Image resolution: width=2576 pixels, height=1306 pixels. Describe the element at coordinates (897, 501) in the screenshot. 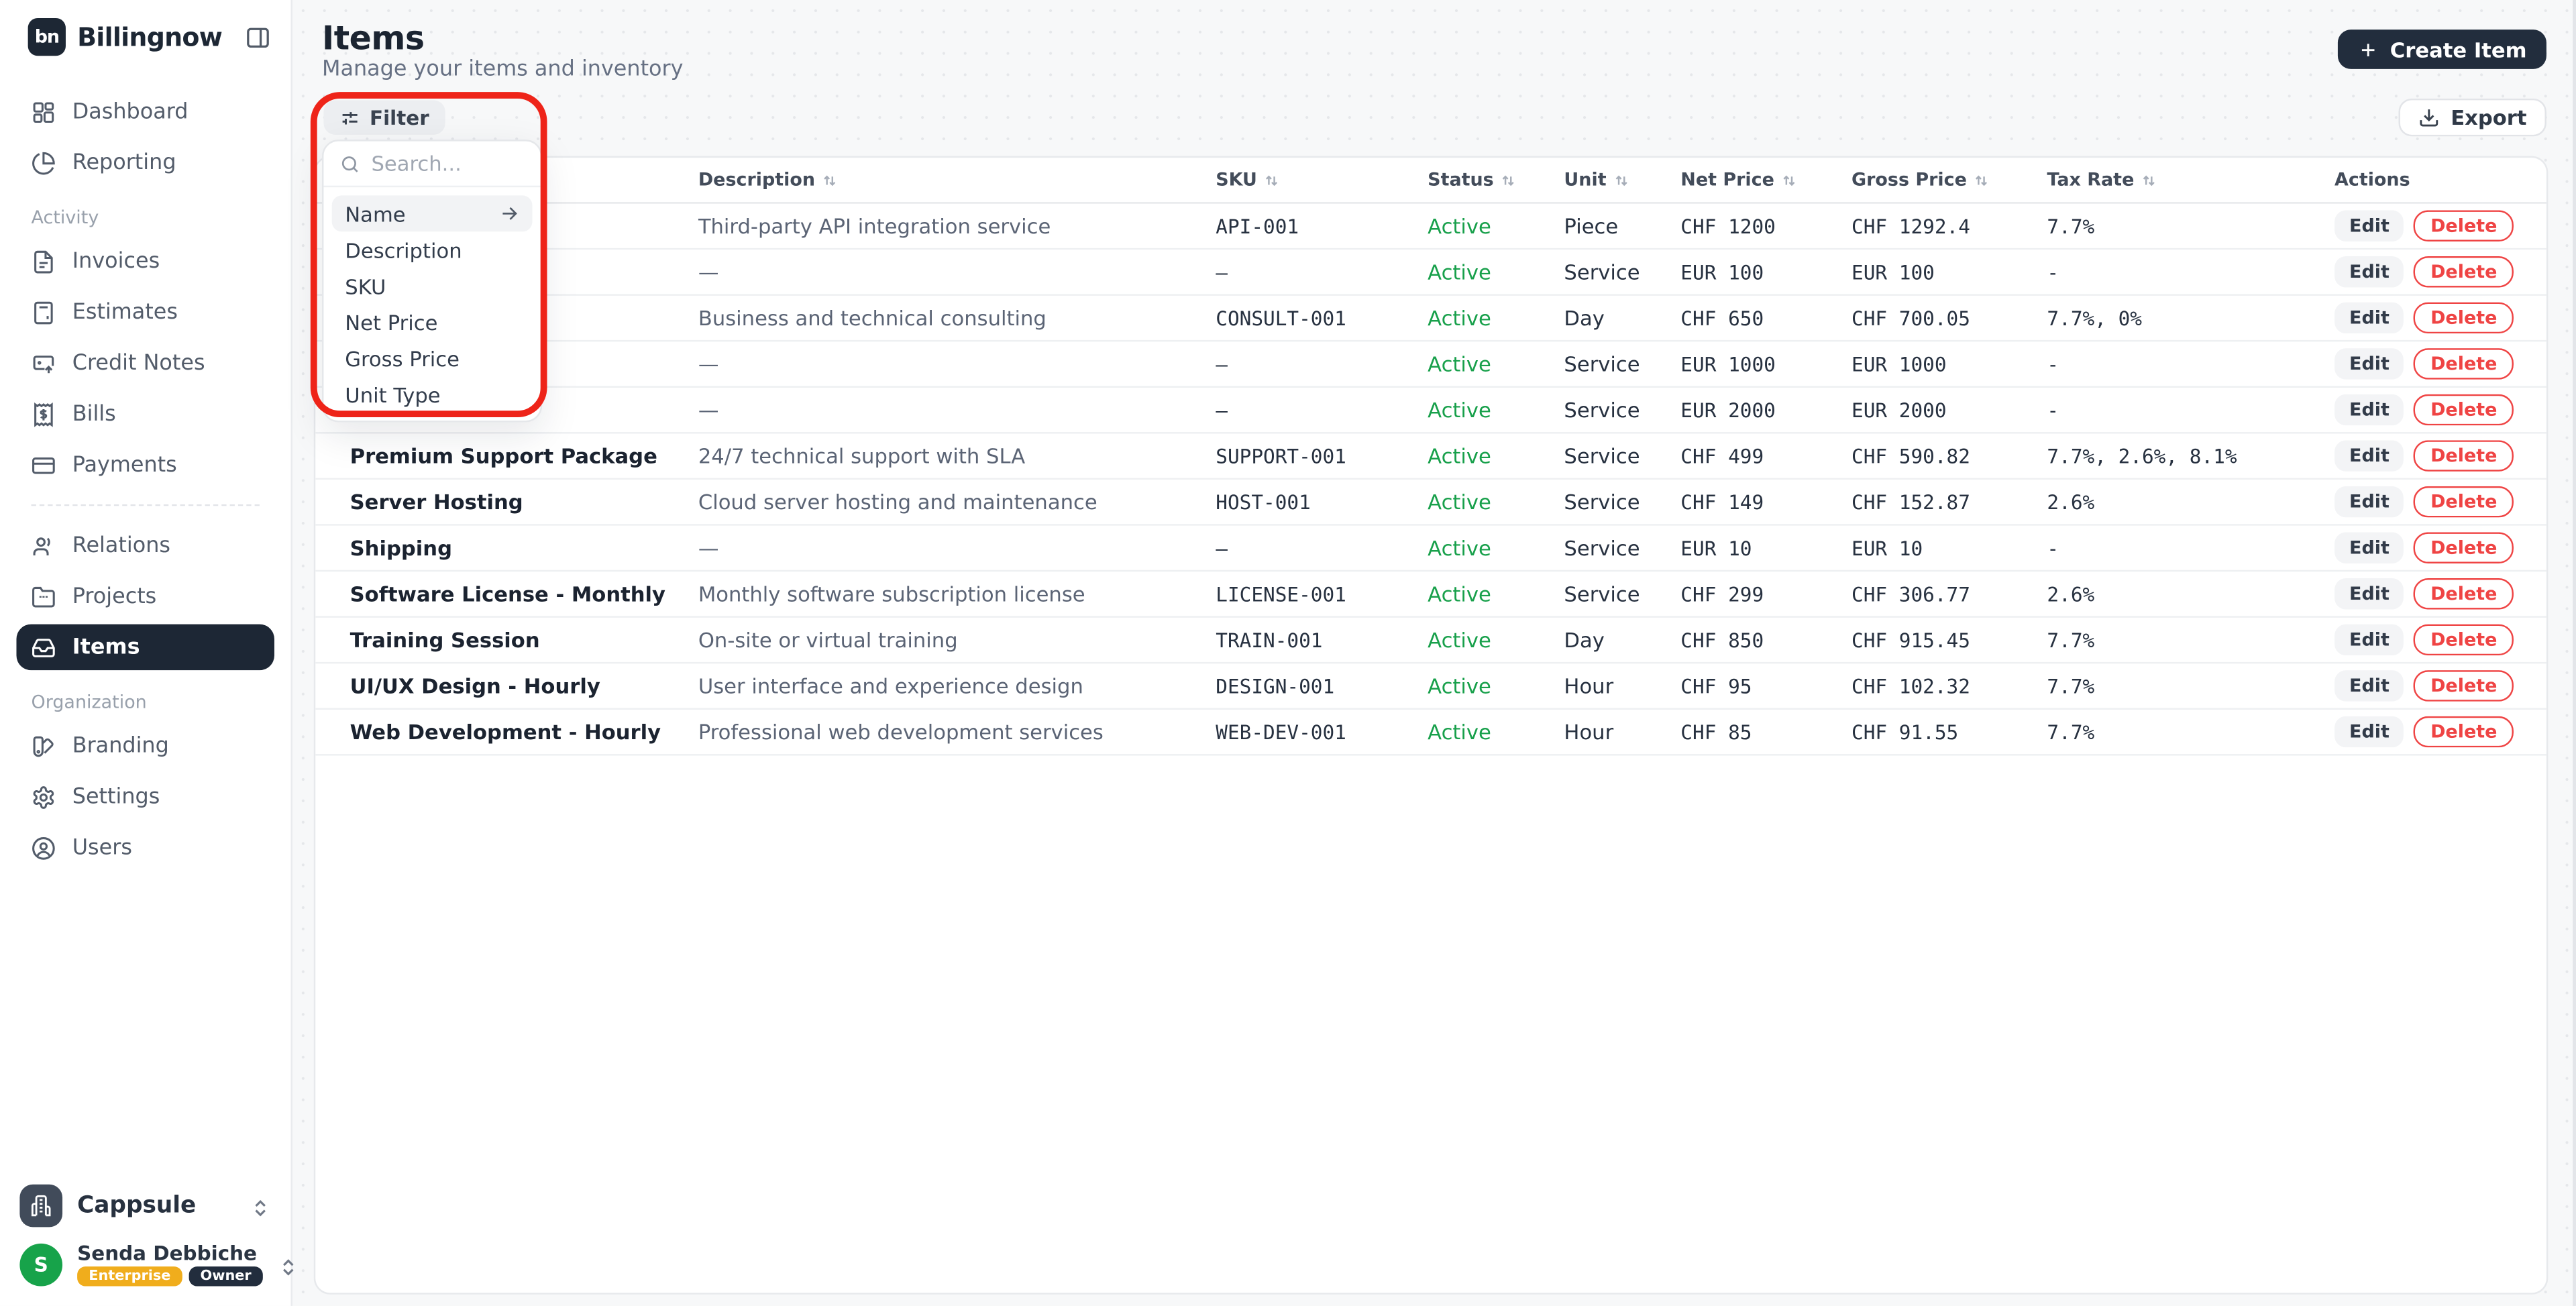

I see `item-description-cell: Cloud server hosting and maintenance` at that location.